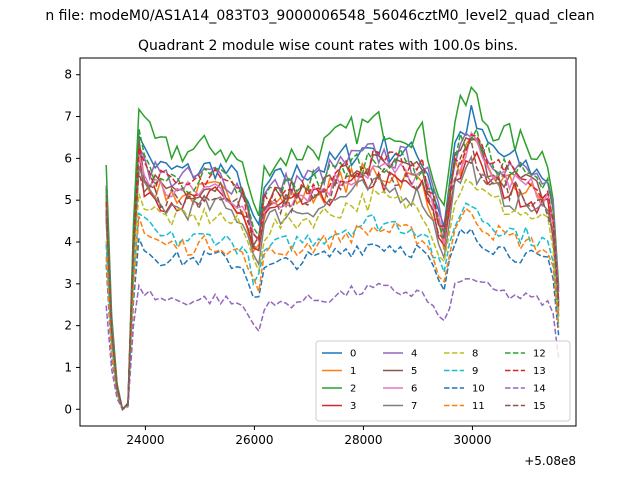 Image resolution: width=640 pixels, height=480 pixels. I want to click on y-axis: 0 1 2 3 4 5 6 7 8, so click(72, 242).